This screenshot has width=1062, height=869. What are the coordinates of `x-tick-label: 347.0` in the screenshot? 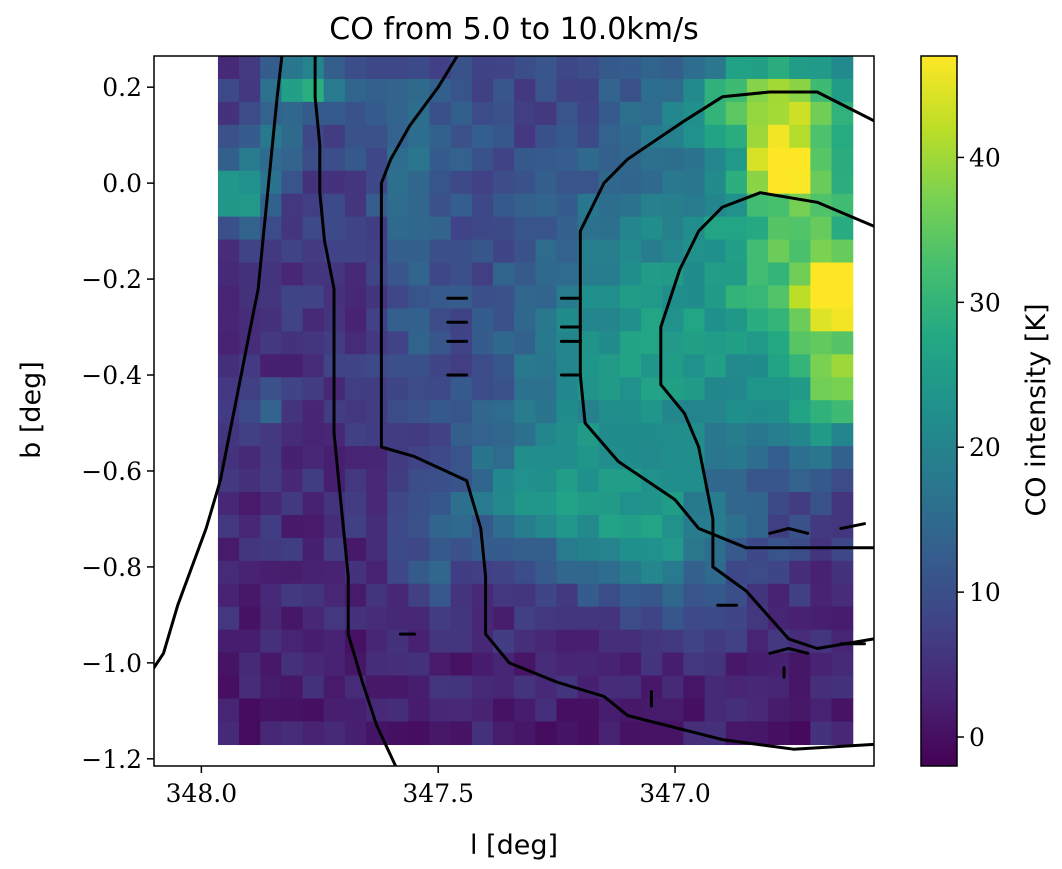 It's located at (675, 793).